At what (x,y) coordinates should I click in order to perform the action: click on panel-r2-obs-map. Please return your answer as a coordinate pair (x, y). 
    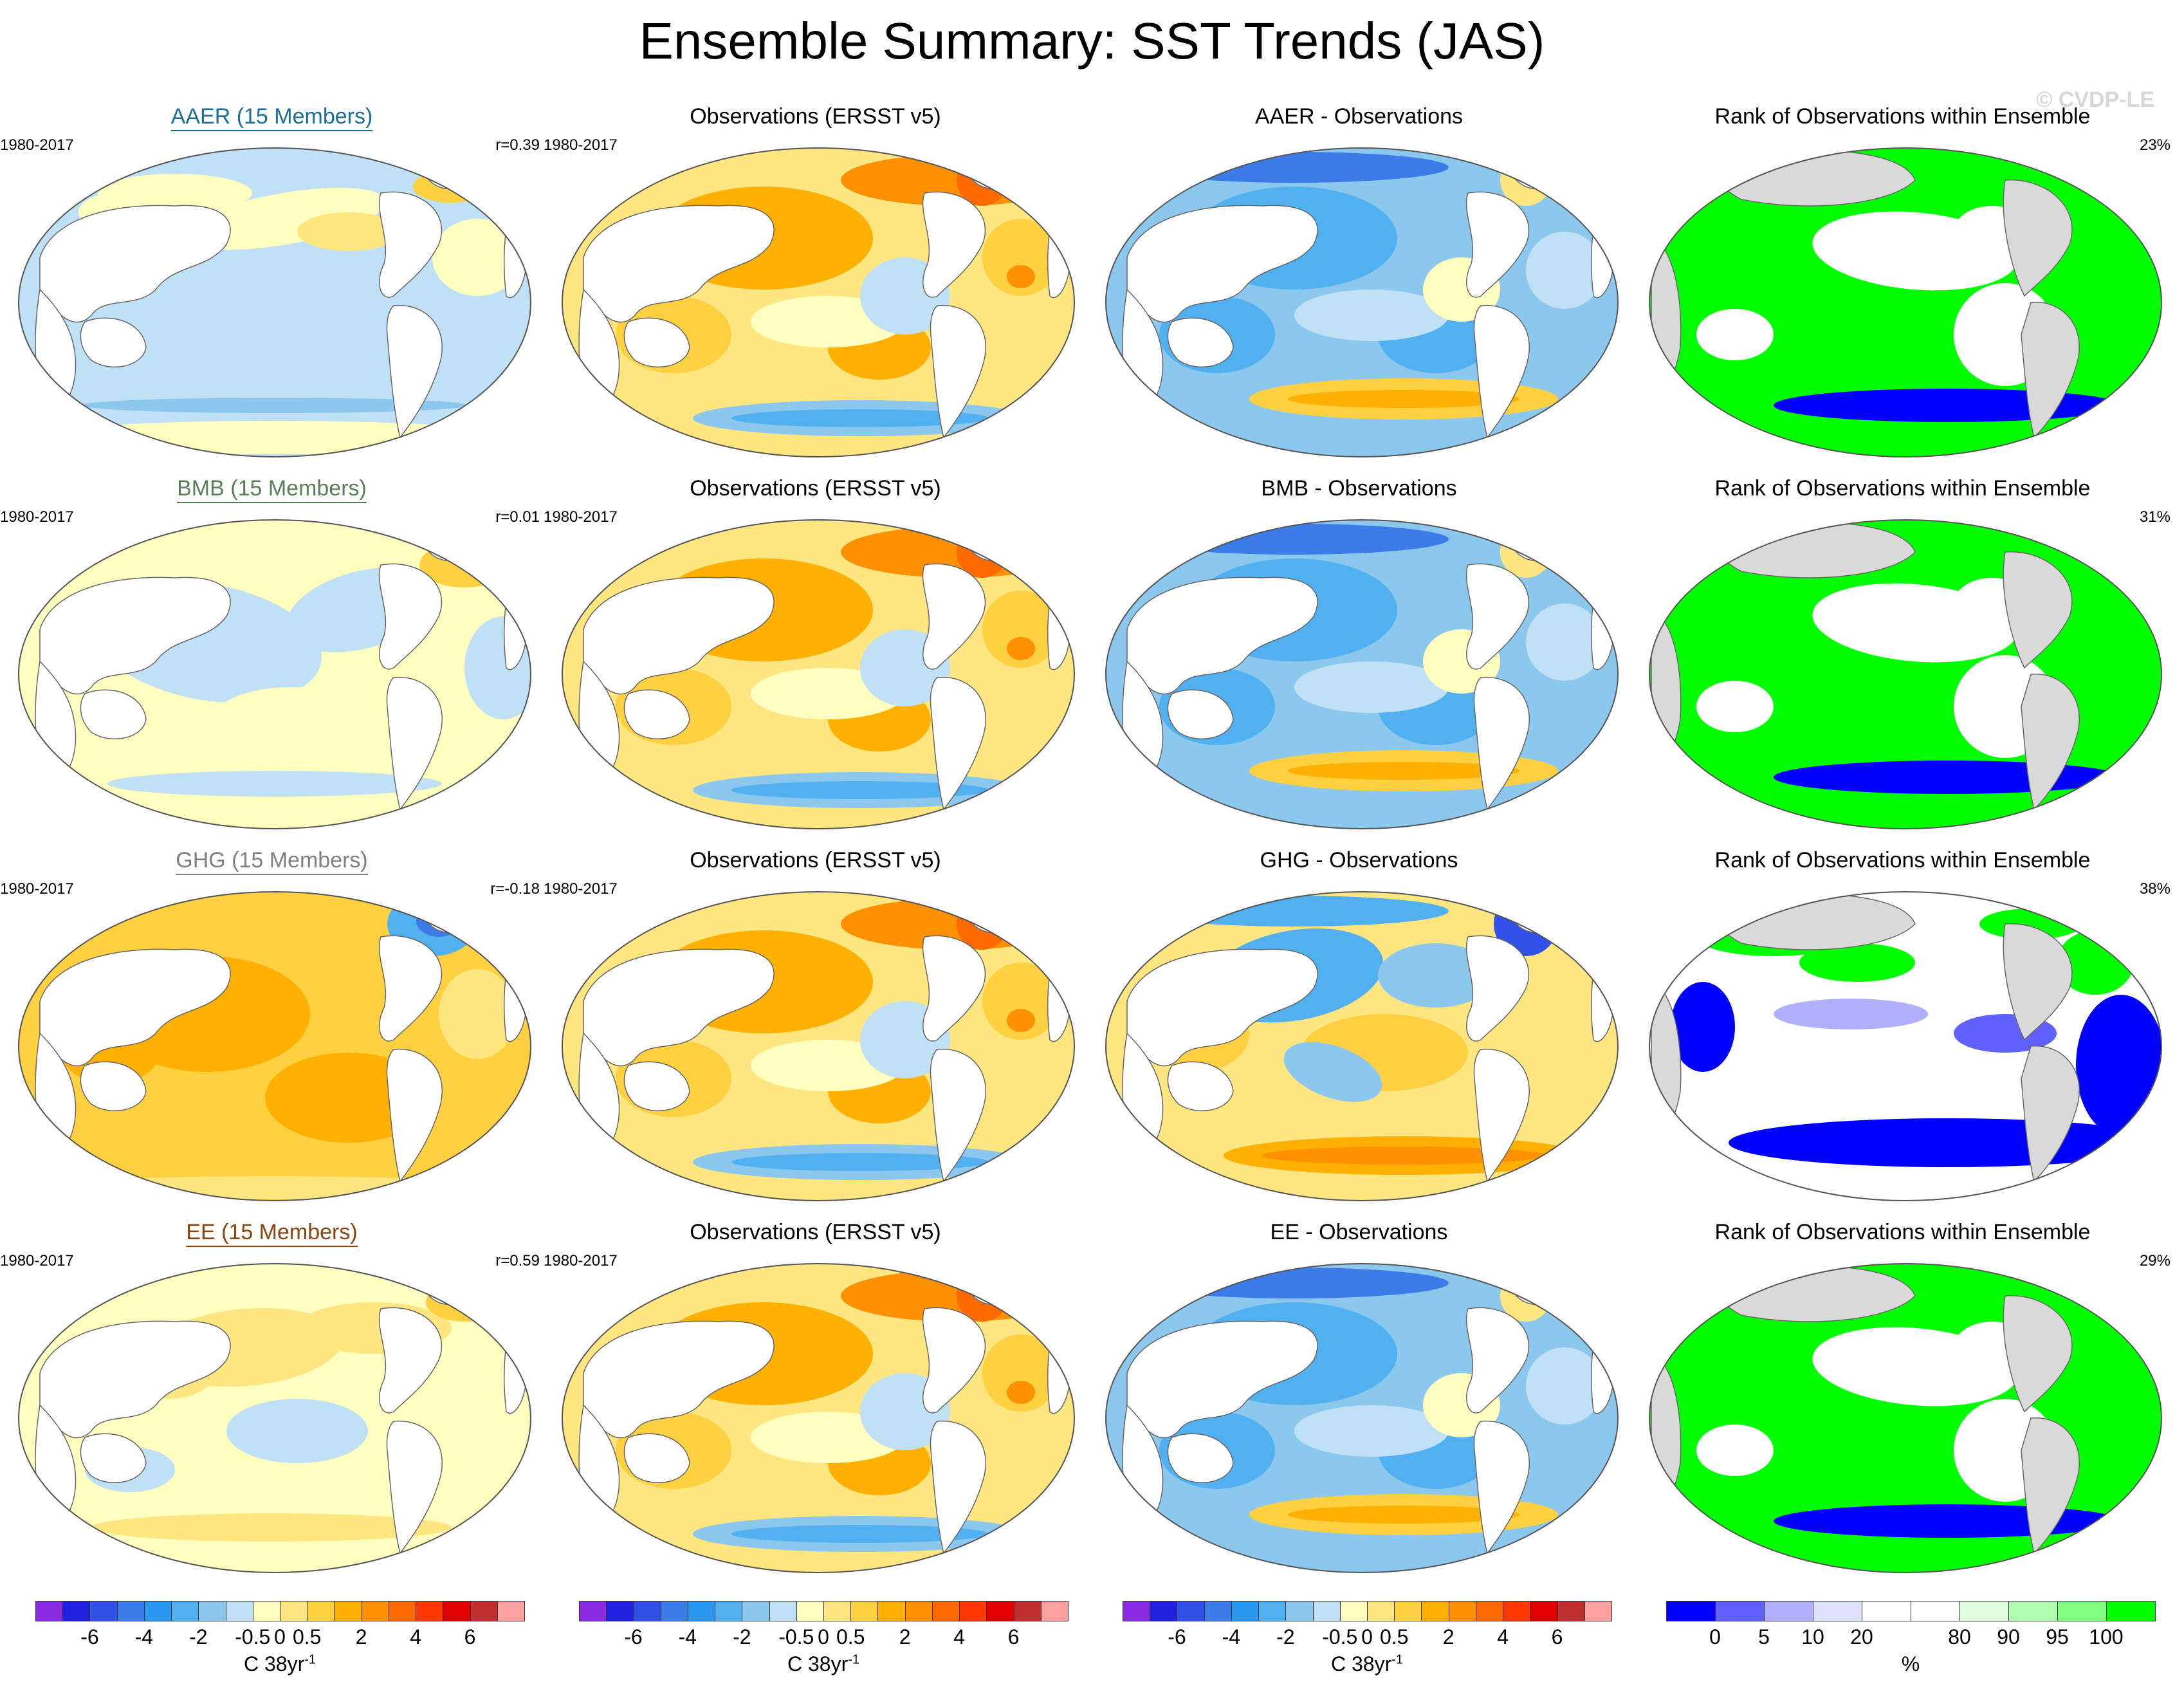
    Looking at the image, I should click on (818, 672).